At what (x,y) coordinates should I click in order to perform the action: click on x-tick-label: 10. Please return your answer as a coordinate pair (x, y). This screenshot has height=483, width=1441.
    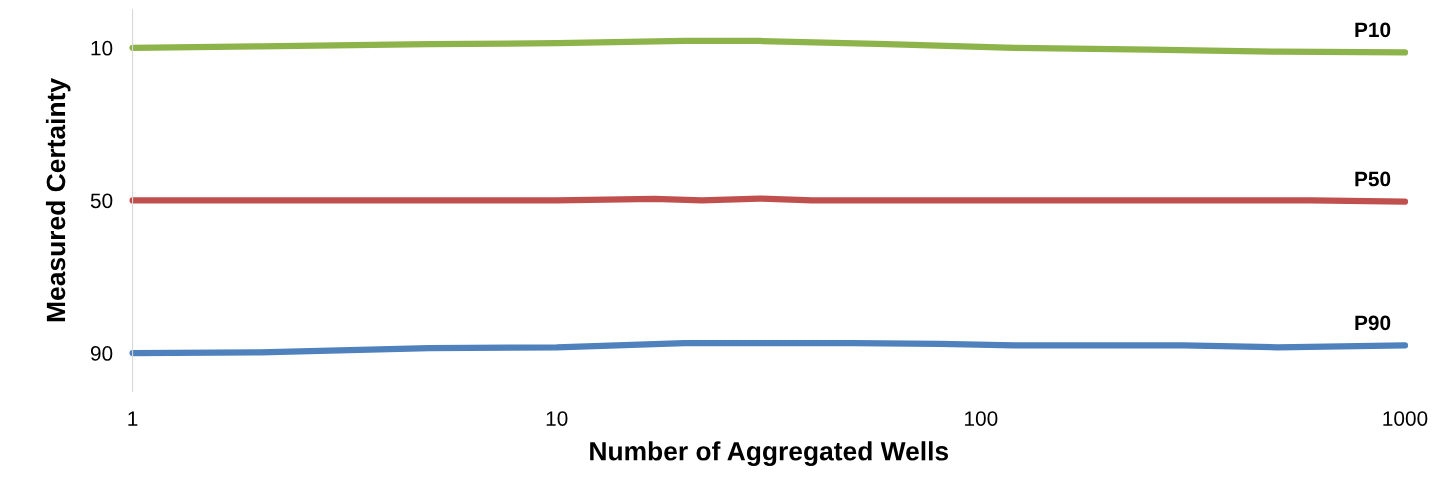
    Looking at the image, I should click on (557, 418).